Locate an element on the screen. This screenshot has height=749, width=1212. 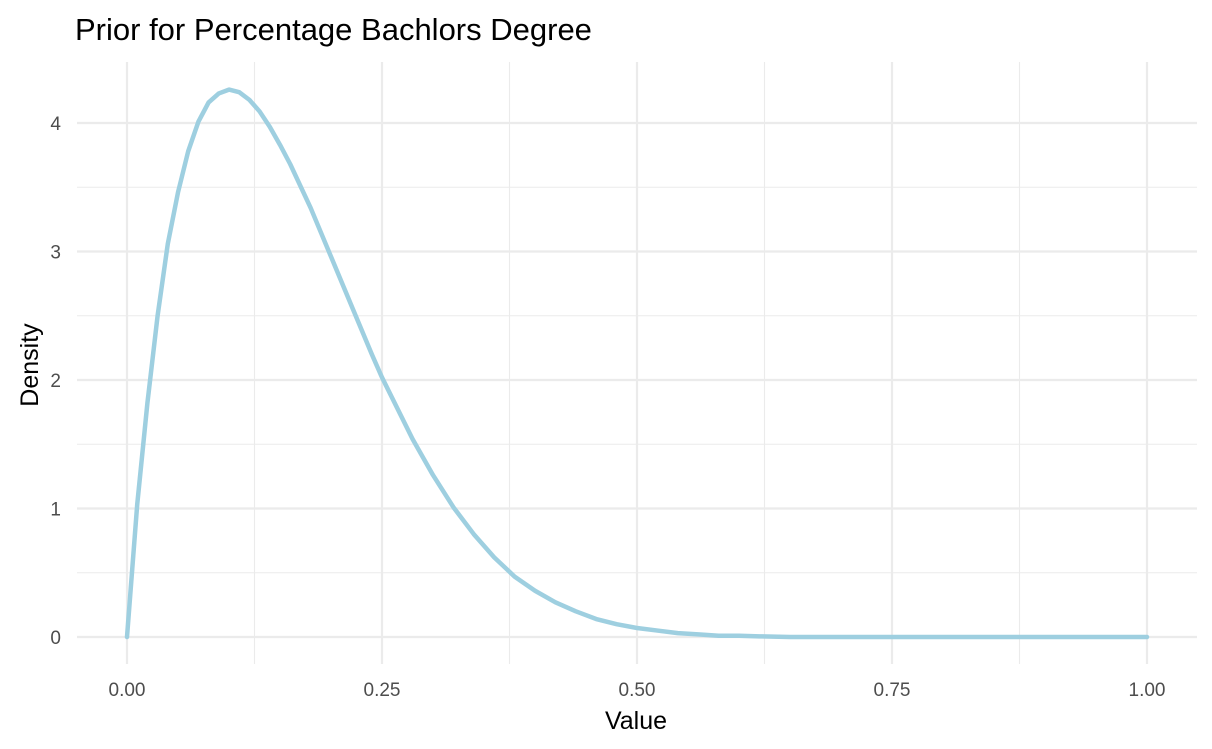
x-tick-label: 0.00 is located at coordinates (127, 690).